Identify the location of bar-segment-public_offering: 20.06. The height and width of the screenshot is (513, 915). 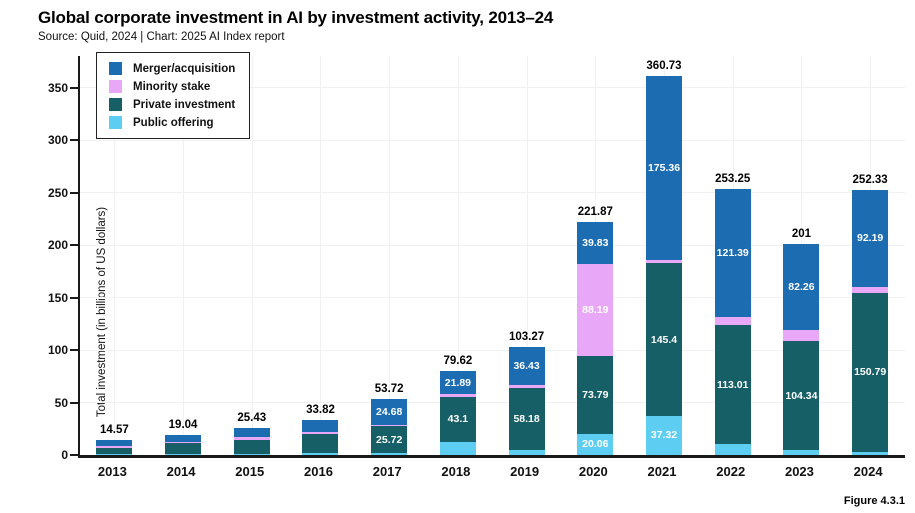
(595, 444).